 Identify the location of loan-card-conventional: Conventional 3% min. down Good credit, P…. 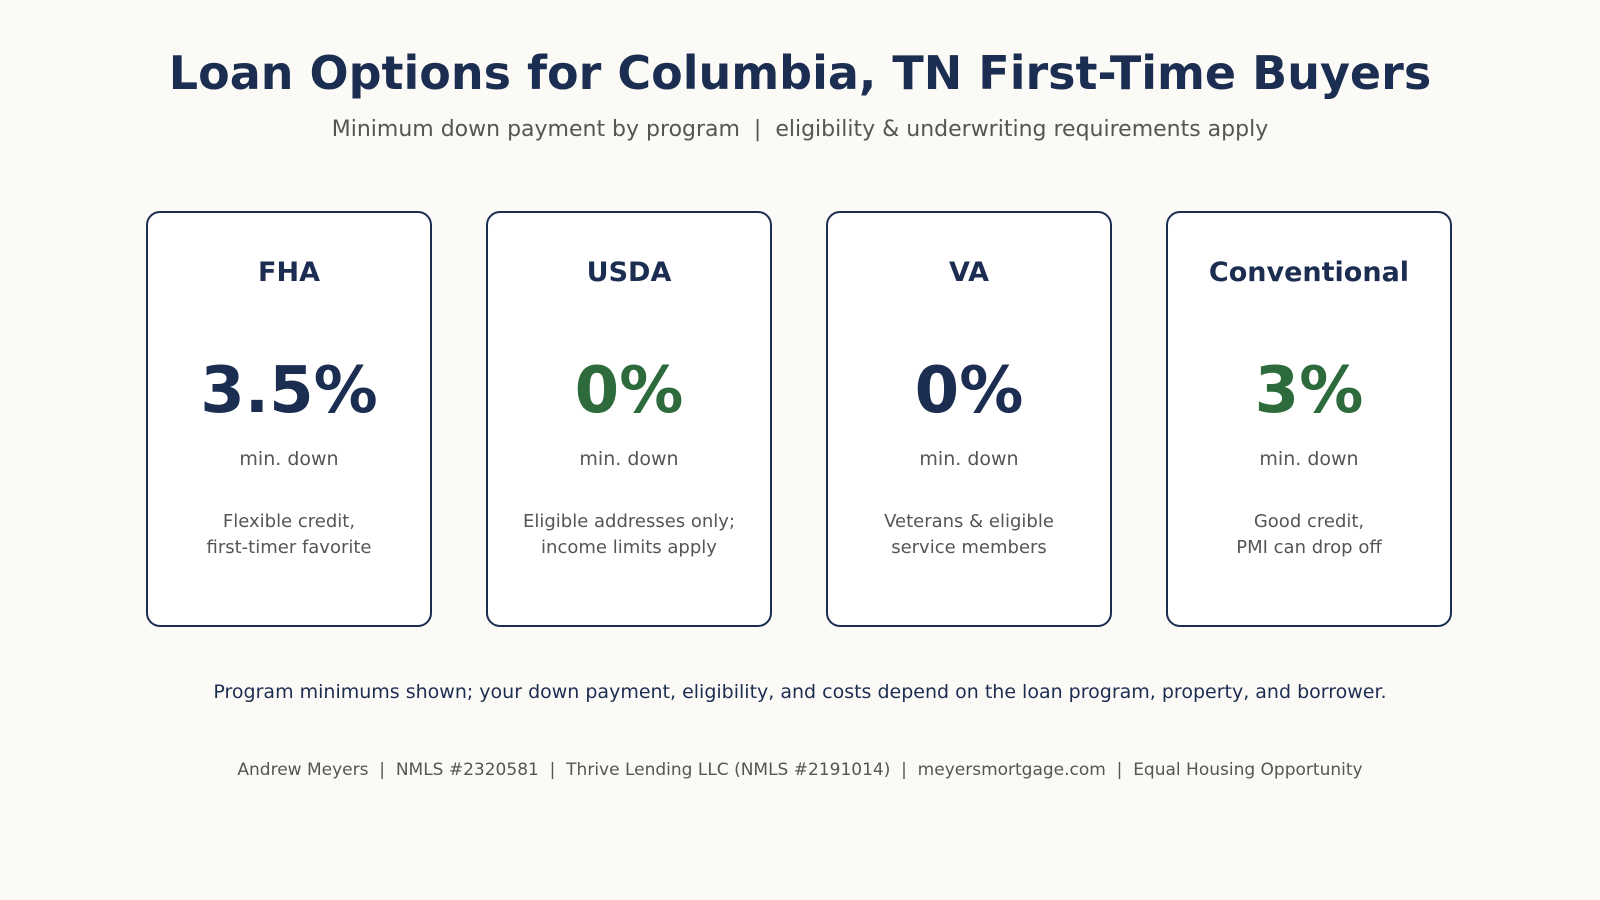
(1309, 419).